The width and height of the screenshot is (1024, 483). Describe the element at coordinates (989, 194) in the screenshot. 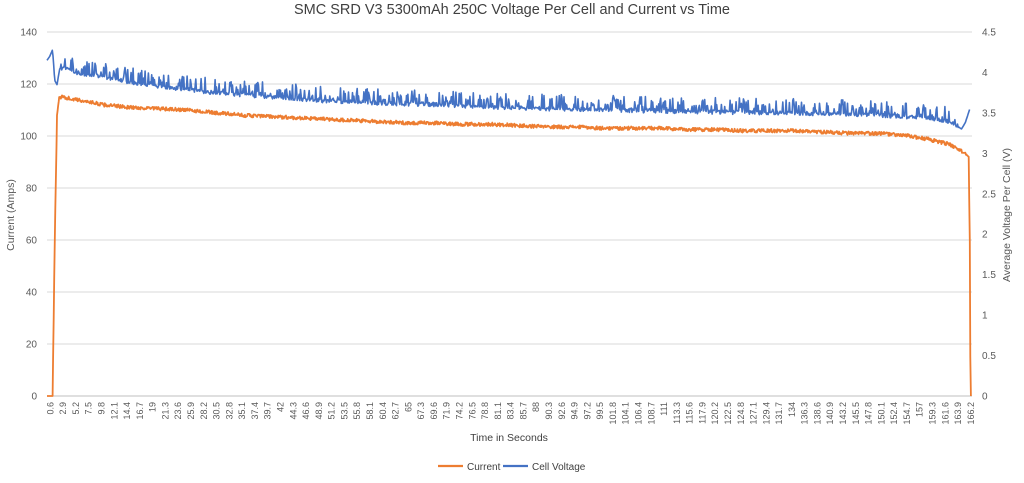

I see `y-right-tick-label: 2.5` at that location.